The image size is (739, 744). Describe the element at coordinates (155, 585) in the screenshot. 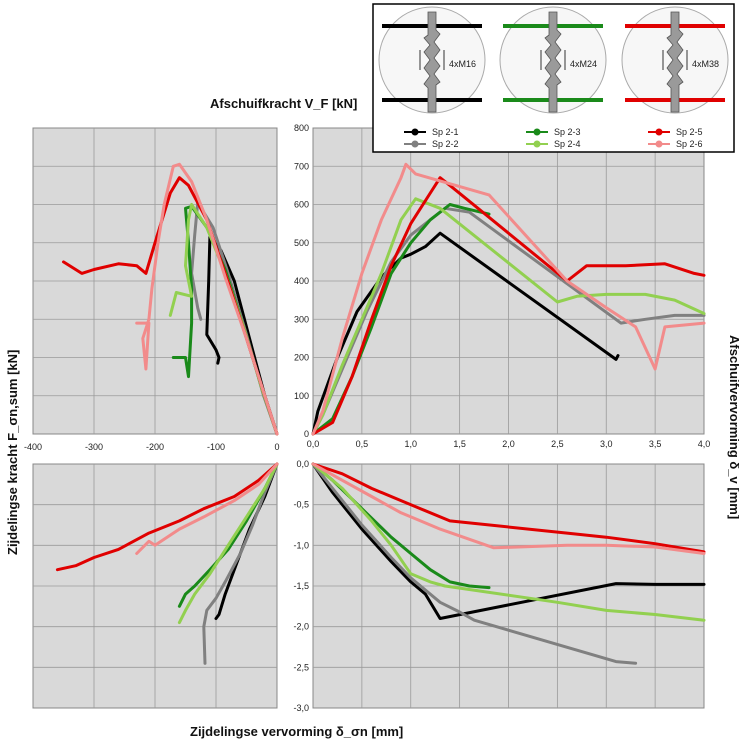

I see `bottom-left-panel` at that location.